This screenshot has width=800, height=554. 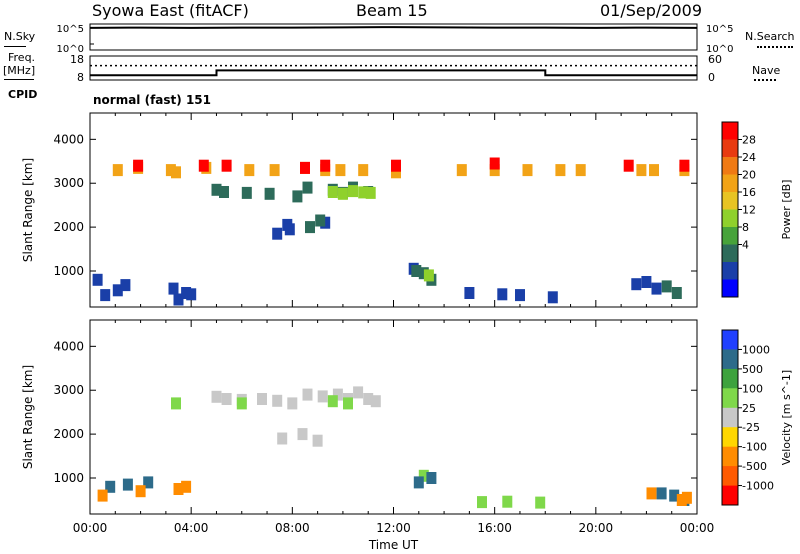 What do you see at coordinates (756, 349) in the screenshot?
I see `velocity-colorbar-tick-label: 1000` at bounding box center [756, 349].